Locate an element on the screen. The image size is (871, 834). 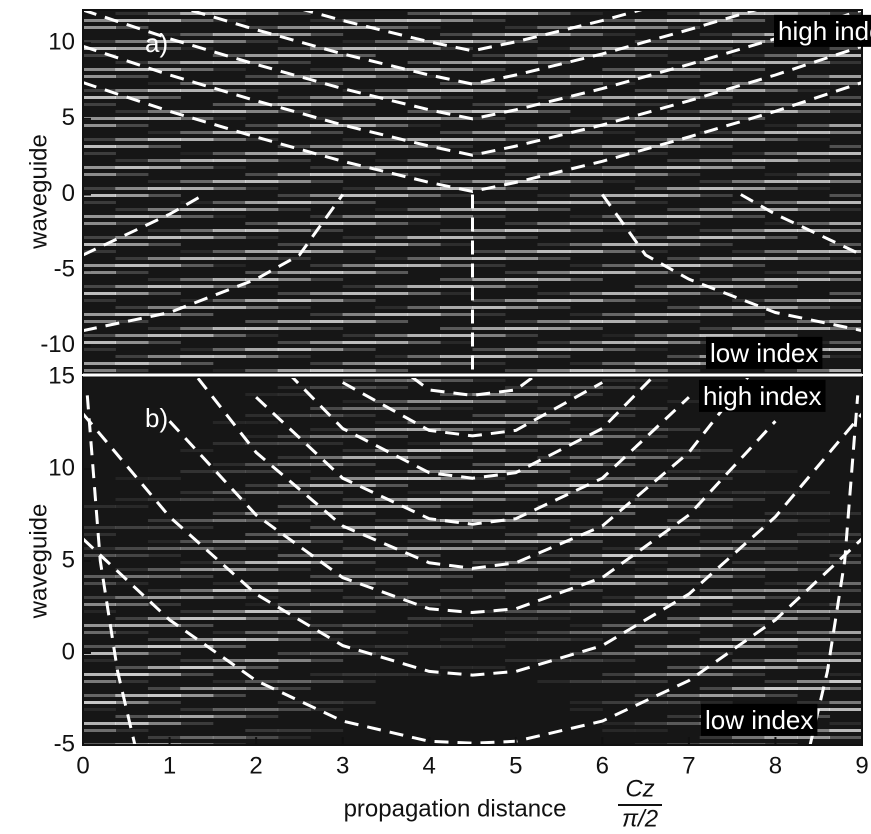
annotation: high index is located at coordinates (762, 396).